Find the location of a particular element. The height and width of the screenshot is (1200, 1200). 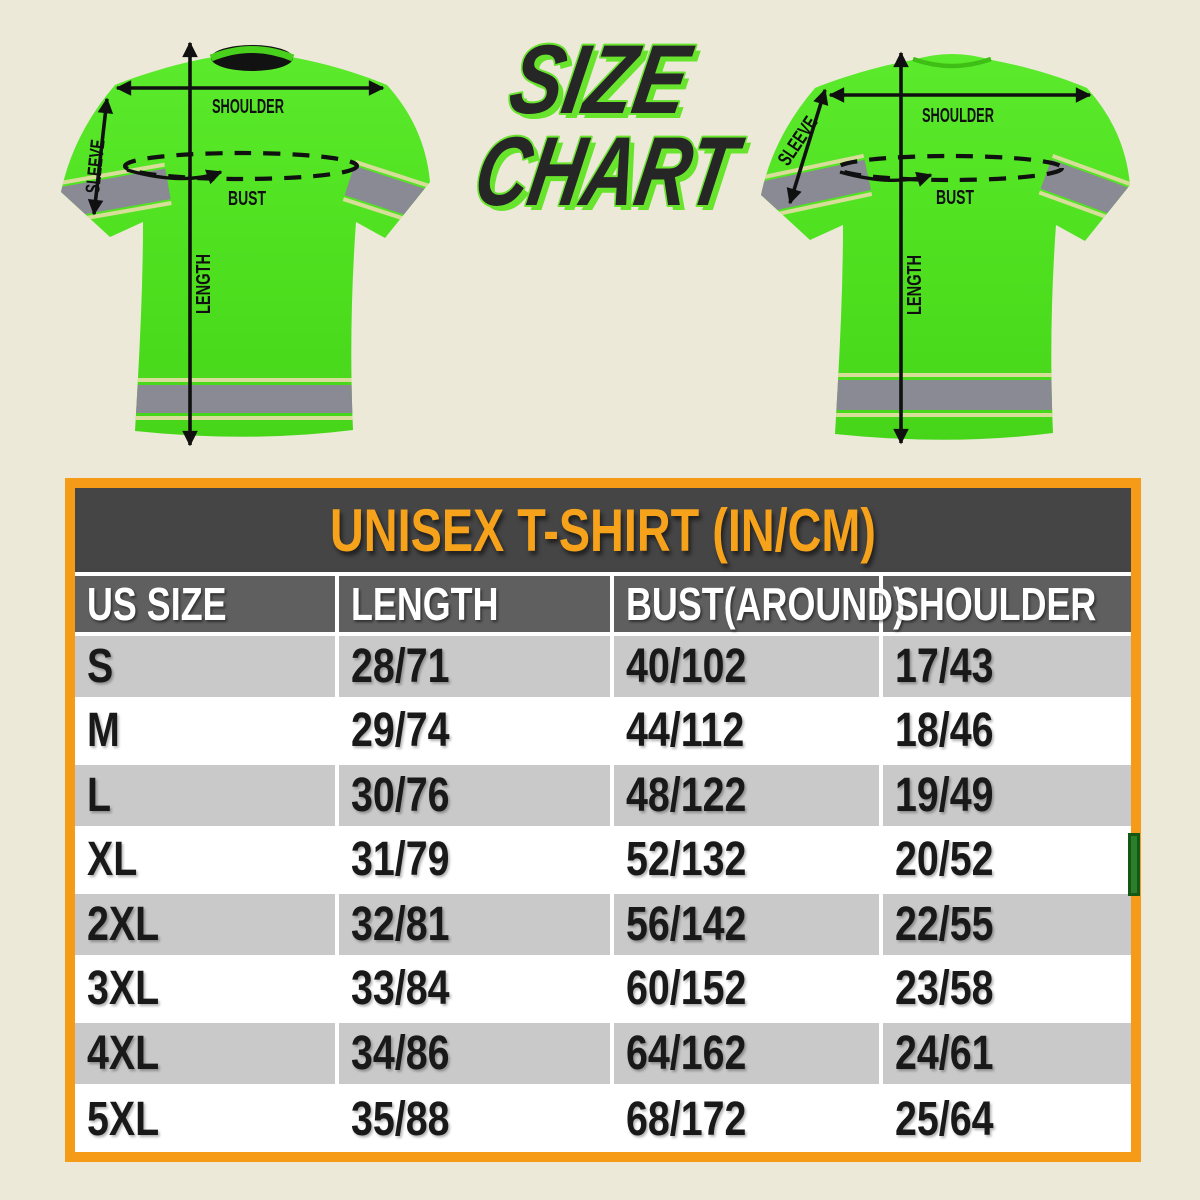

cell-text: 33/84 is located at coordinates (400, 989).